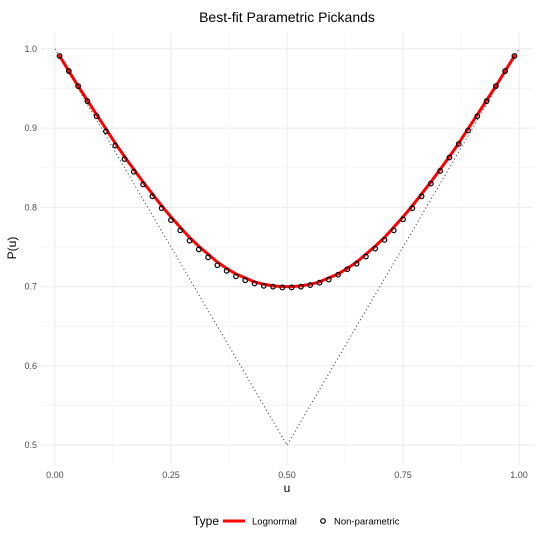  Describe the element at coordinates (323, 521) in the screenshot. I see `legend-nonparametric-key` at that location.